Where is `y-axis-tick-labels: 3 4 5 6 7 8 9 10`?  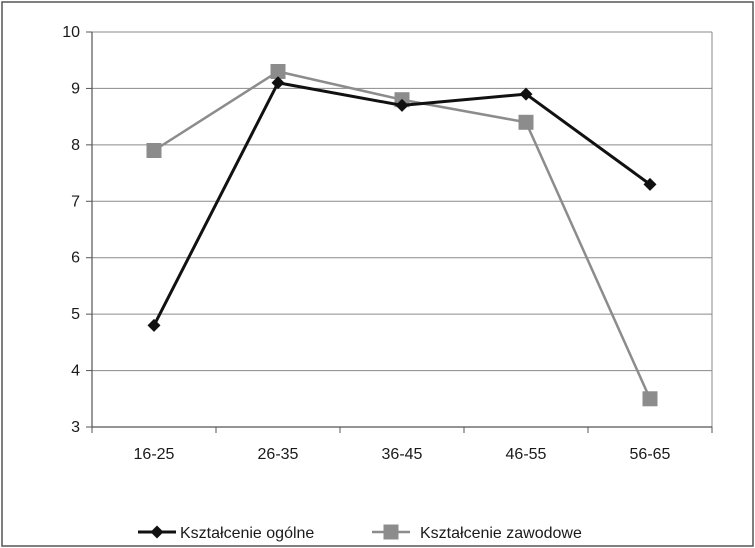 y-axis-tick-labels: 3 4 5 6 7 8 9 10 is located at coordinates (71, 230).